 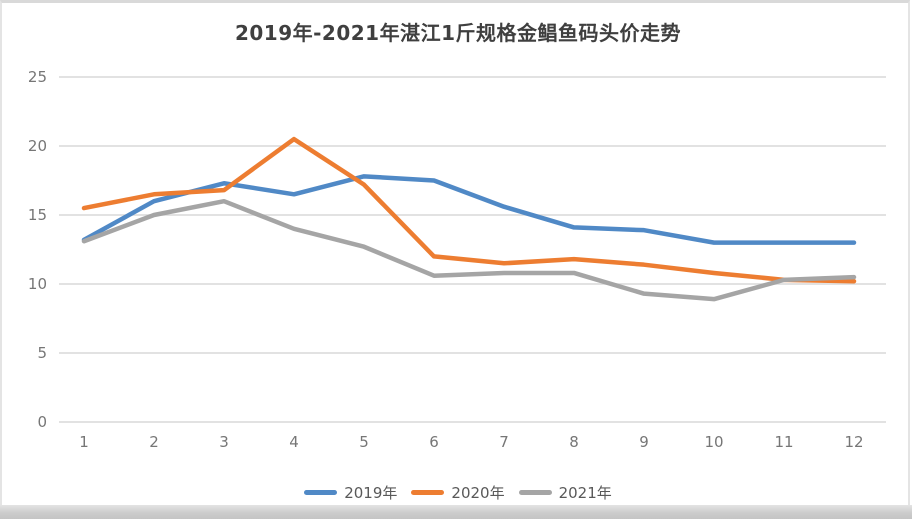 What do you see at coordinates (37, 146) in the screenshot?
I see `y-tick-label: 20` at bounding box center [37, 146].